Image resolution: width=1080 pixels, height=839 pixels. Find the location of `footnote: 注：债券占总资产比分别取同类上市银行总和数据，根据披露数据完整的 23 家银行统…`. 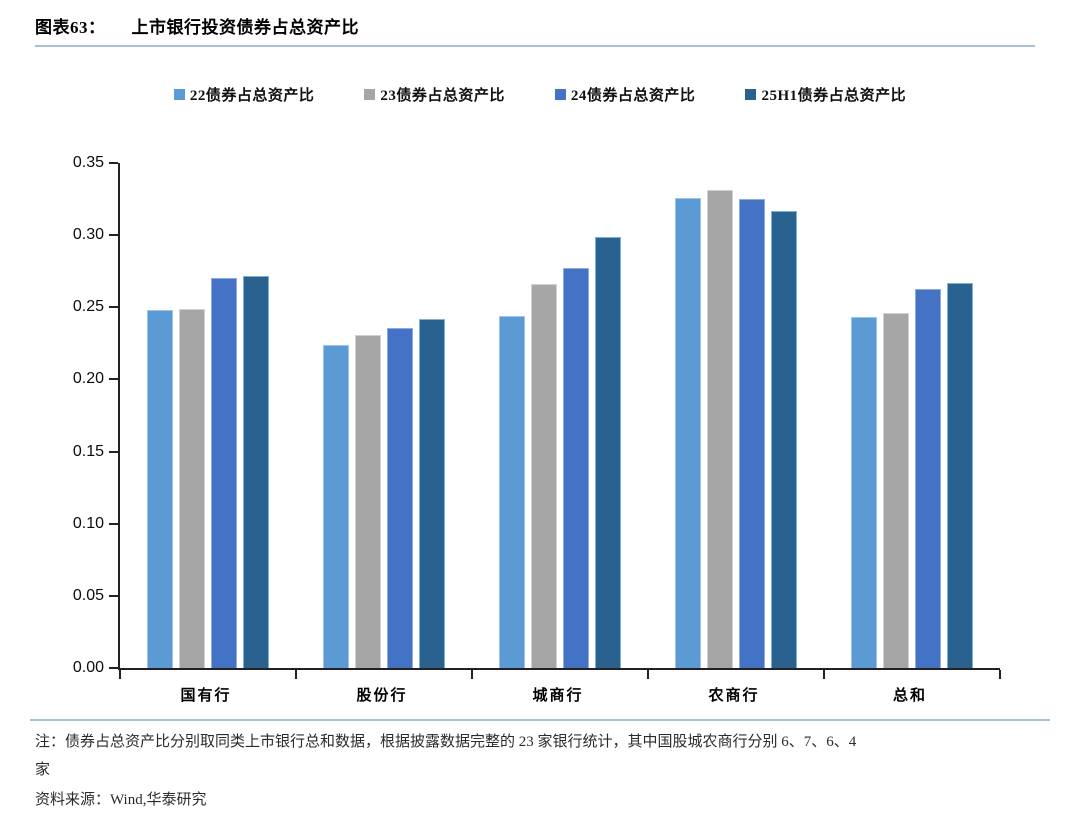

footnote: 注：债券占总资产比分别取同类上市银行总和数据，根据披露数据完整的 23 家银行统… is located at coordinates (541, 771).